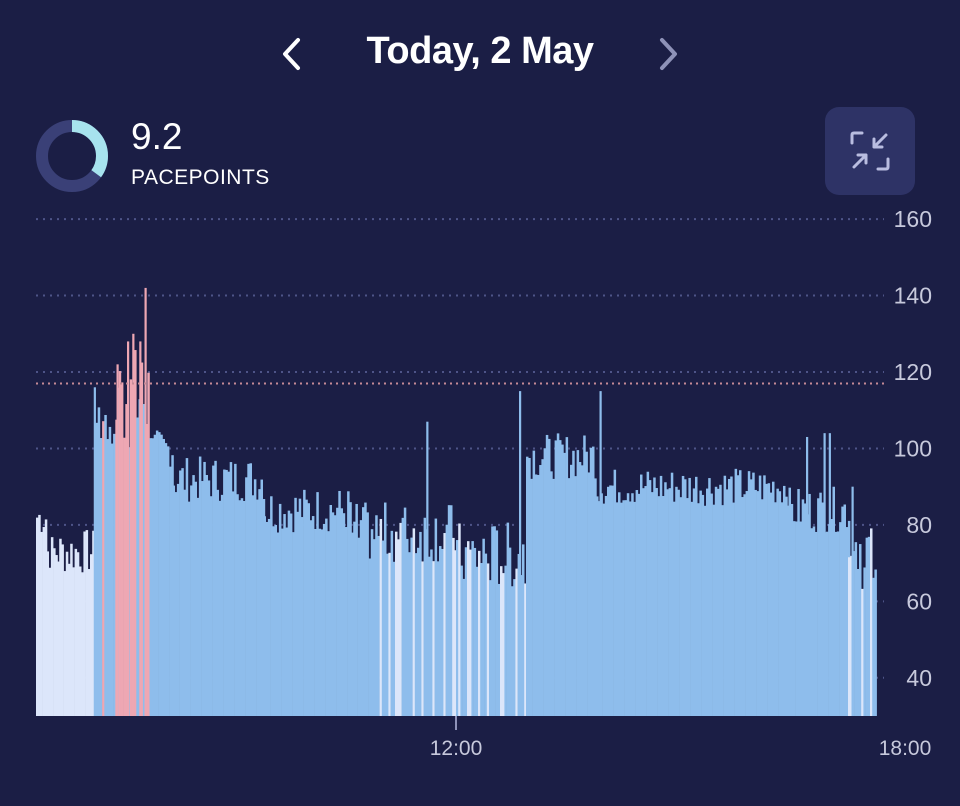 The image size is (960, 806). Describe the element at coordinates (913, 448) in the screenshot. I see `y-axis: 40 60 80 100 120 140 160` at that location.